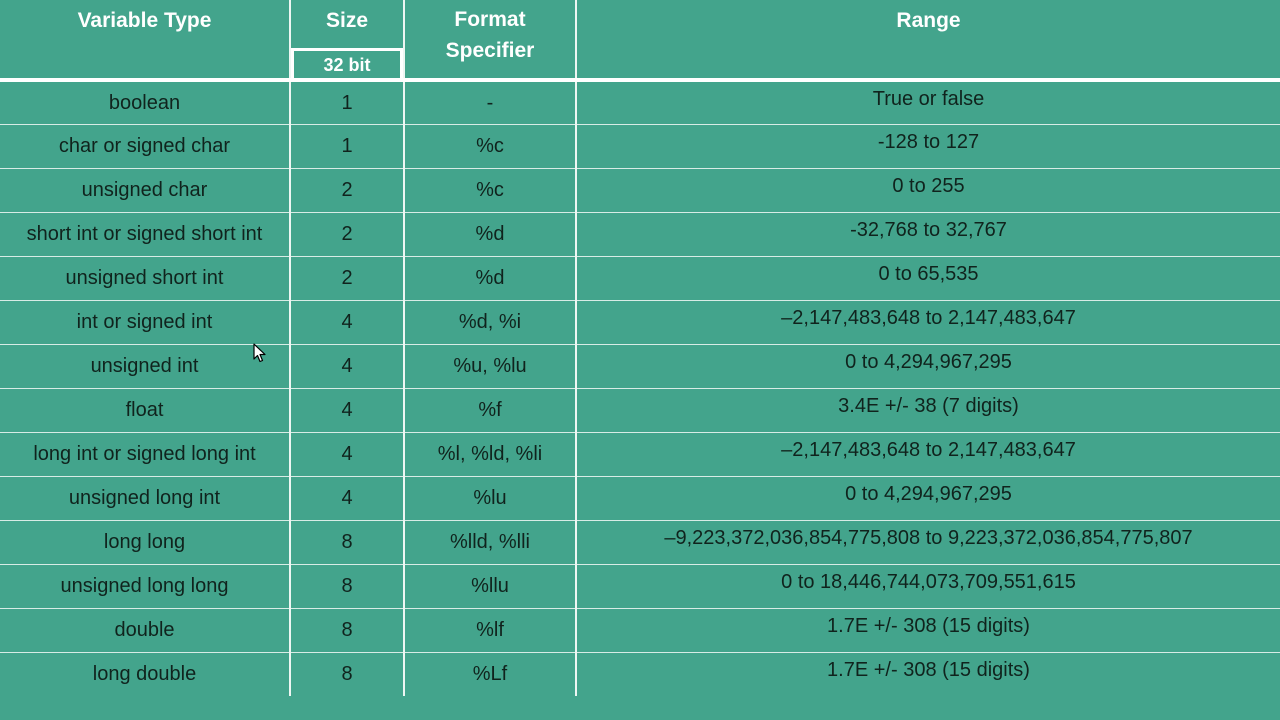  What do you see at coordinates (145, 542) in the screenshot?
I see `cell-type: long long` at bounding box center [145, 542].